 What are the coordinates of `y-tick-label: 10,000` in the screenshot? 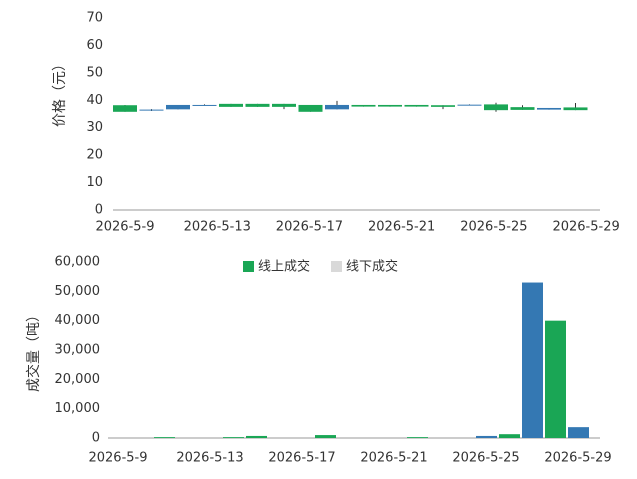 It's located at (78, 408).